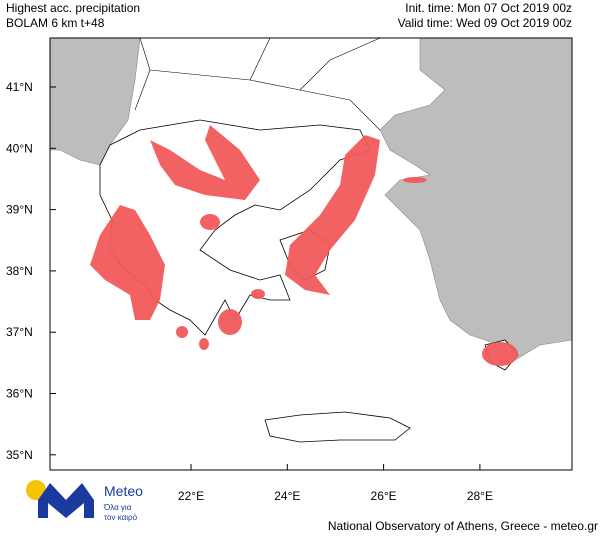  I want to click on borders, so click(257, 84).